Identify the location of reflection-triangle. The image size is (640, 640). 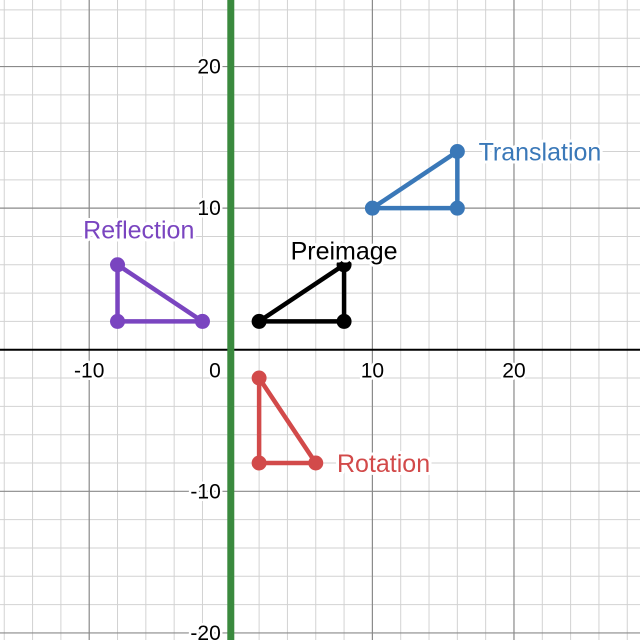
(160, 293).